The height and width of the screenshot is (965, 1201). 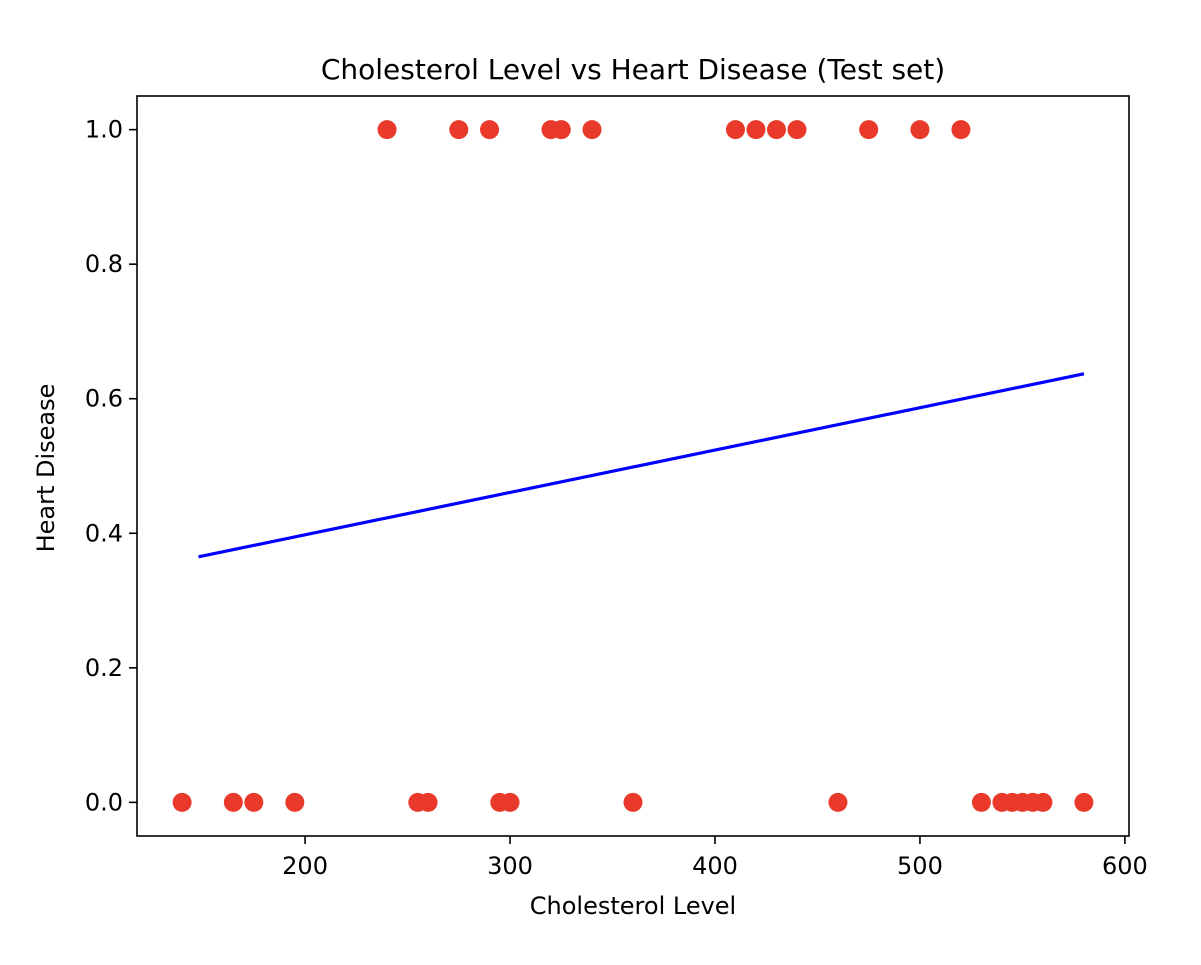 What do you see at coordinates (920, 866) in the screenshot?
I see `x-tick-label: 500` at bounding box center [920, 866].